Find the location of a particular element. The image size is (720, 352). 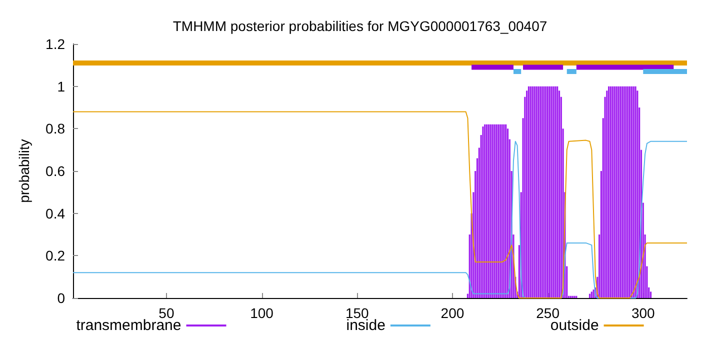

y-tick-label: 0.8 is located at coordinates (56, 128).